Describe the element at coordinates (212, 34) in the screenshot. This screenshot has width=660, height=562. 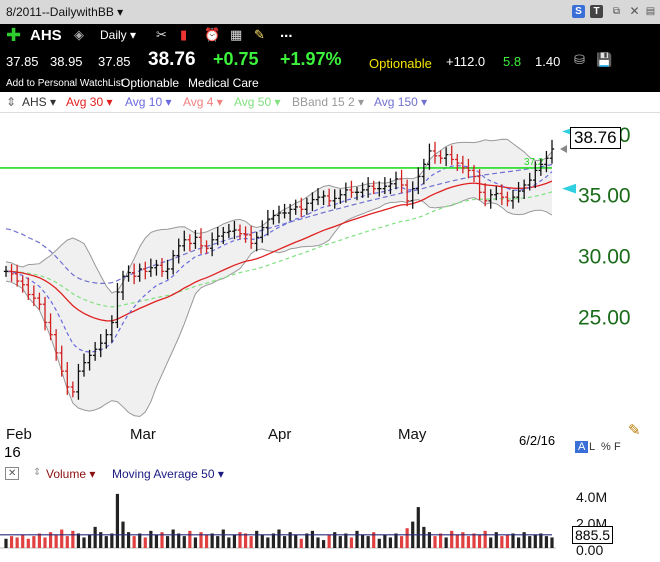
I see `alarm-icon: ⏰` at that location.